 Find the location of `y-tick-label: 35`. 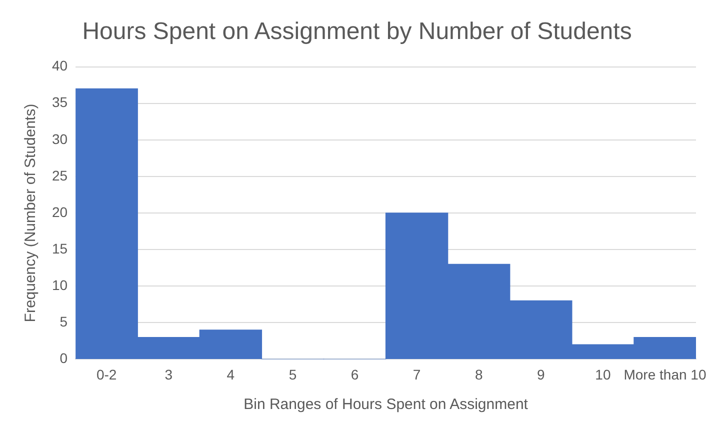

y-tick-label: 35 is located at coordinates (60, 102).